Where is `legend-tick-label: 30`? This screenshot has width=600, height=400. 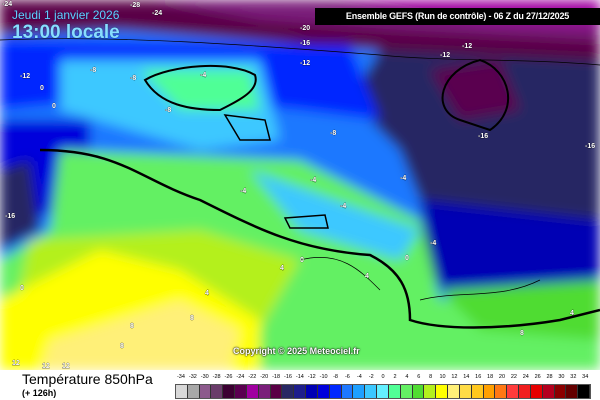 legend-tick-label: 30 is located at coordinates (561, 377).